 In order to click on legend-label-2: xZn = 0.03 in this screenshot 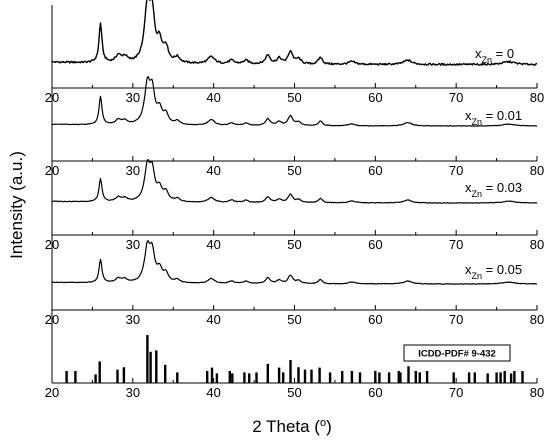, I will do `click(493, 189)`.